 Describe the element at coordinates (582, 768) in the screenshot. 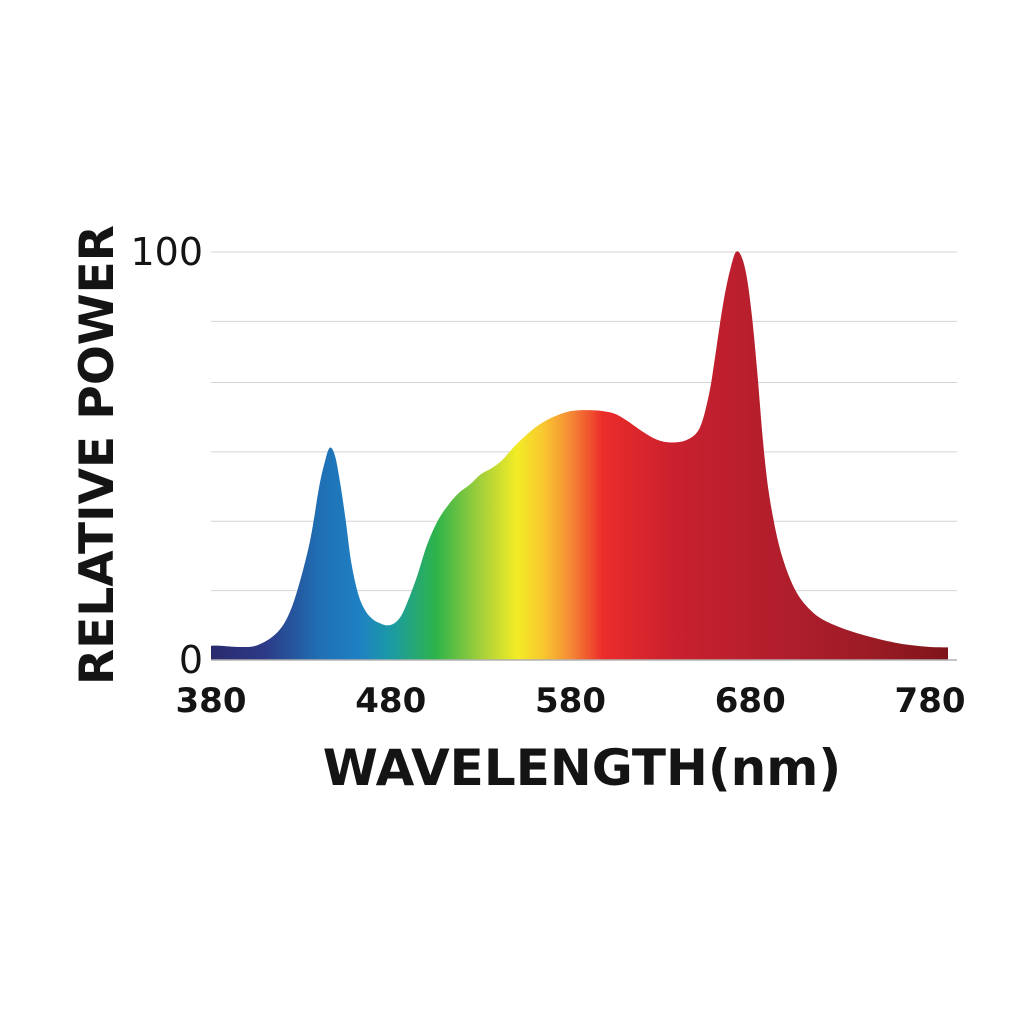

I see `x-axis-title: WAVELENGTH(nm)` at that location.